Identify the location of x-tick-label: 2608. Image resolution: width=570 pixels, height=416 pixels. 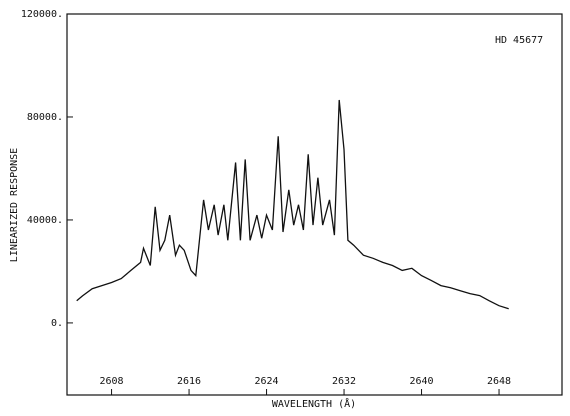
(112, 381).